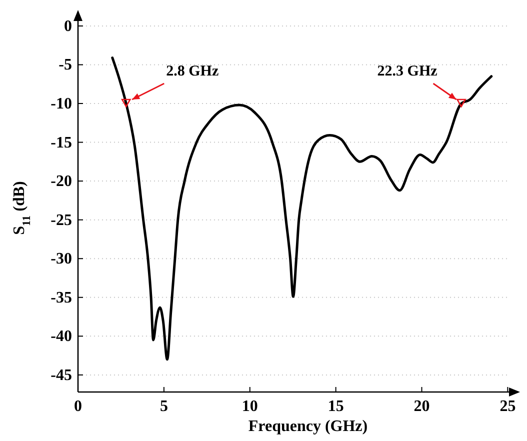 This screenshot has width=527, height=441. Describe the element at coordinates (250, 406) in the screenshot. I see `x-tick-label: 10` at that location.